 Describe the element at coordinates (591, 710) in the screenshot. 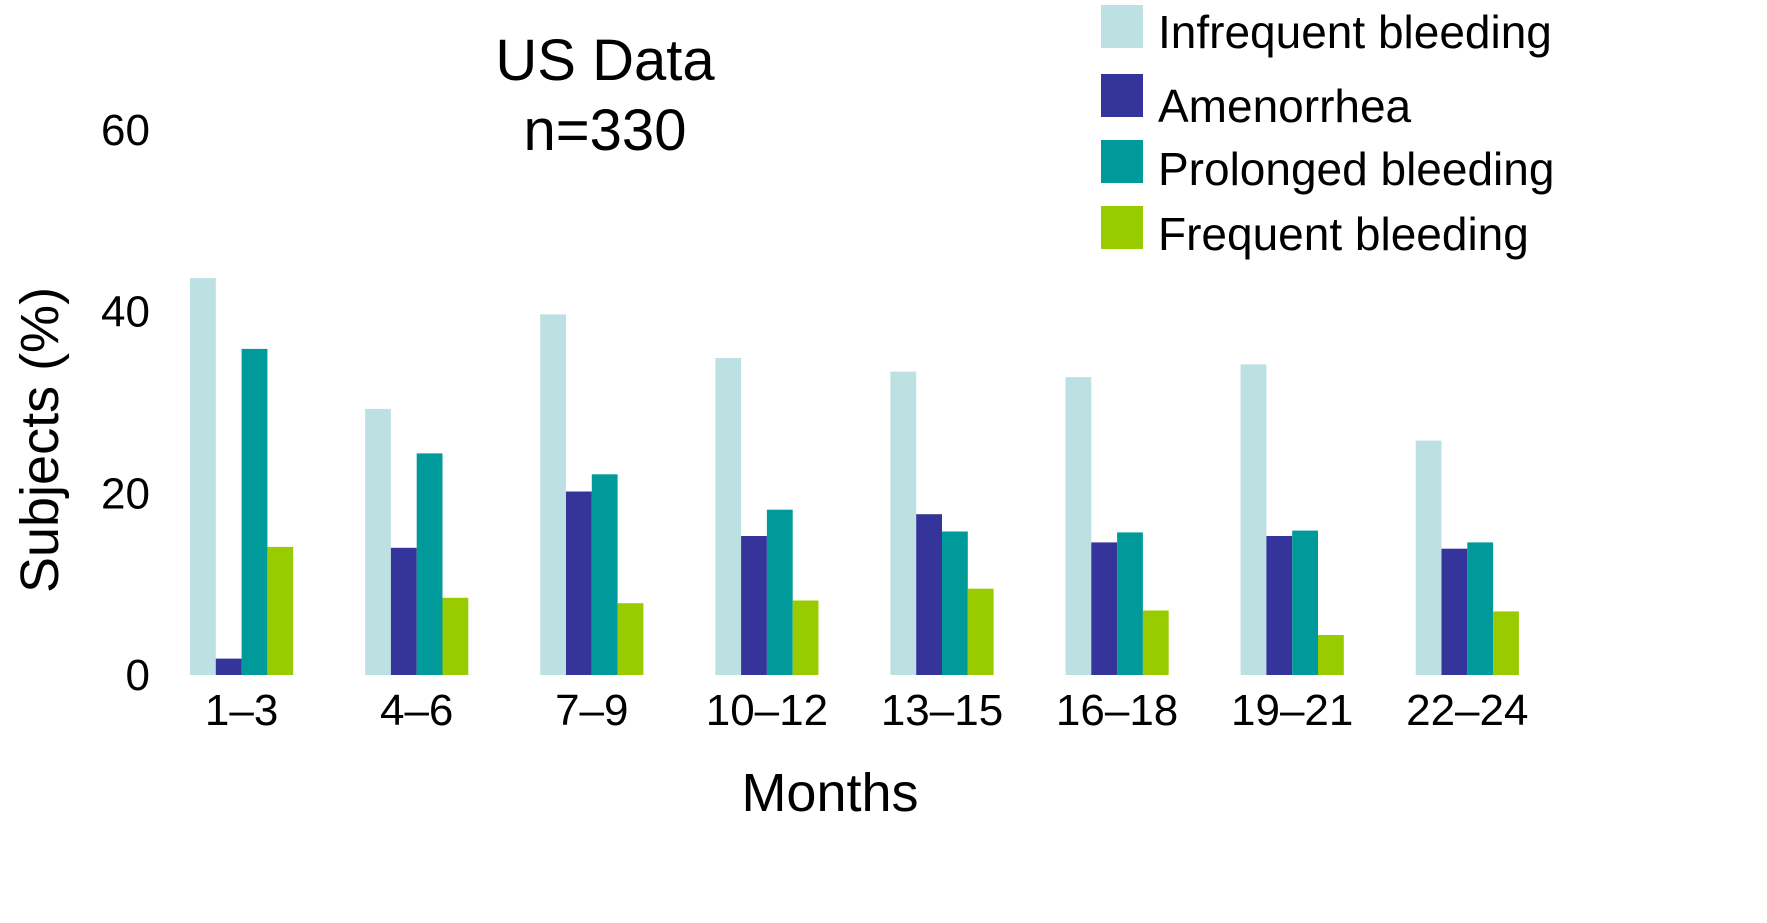

I see `x-tick-label: 7–9` at that location.